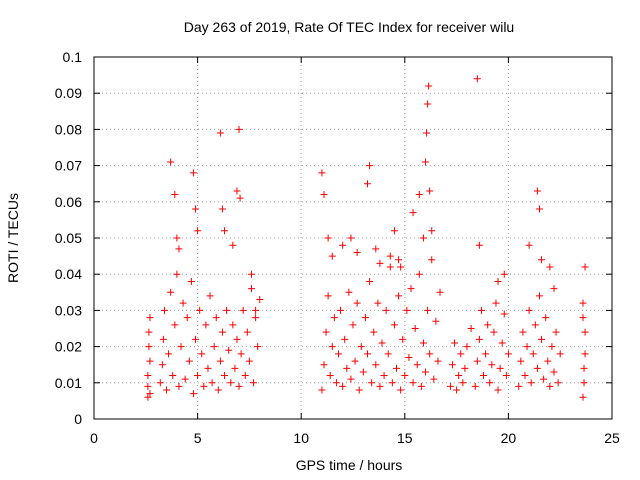 This screenshot has height=480, width=640. I want to click on x-tick-label: 15, so click(405, 438).